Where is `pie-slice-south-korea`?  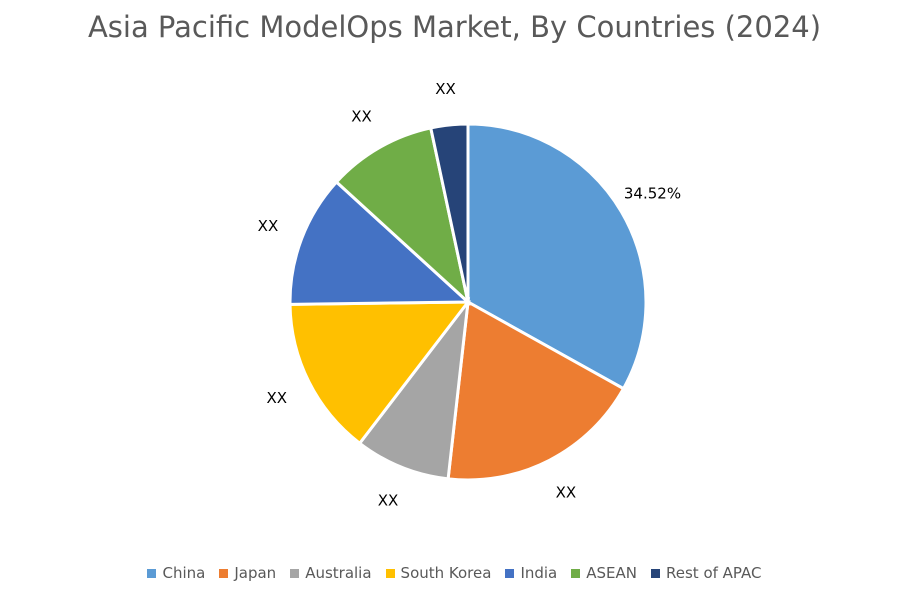 pie-slice-south-korea is located at coordinates (380, 373).